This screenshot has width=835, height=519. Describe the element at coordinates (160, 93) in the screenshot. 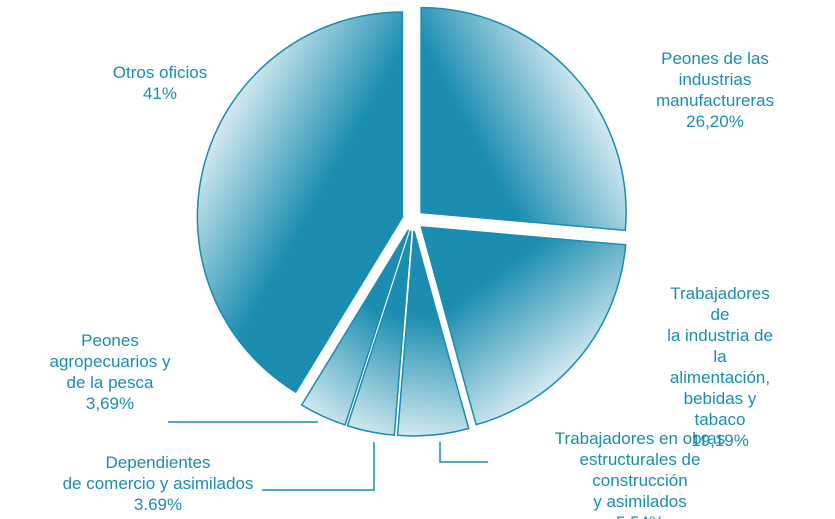

I see `value-label: 41%` at that location.